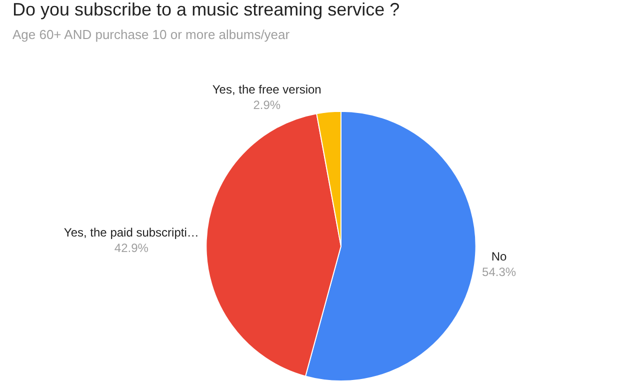 The image size is (624, 386). What do you see at coordinates (131, 248) in the screenshot?
I see `data-label: 42.9%` at bounding box center [131, 248].